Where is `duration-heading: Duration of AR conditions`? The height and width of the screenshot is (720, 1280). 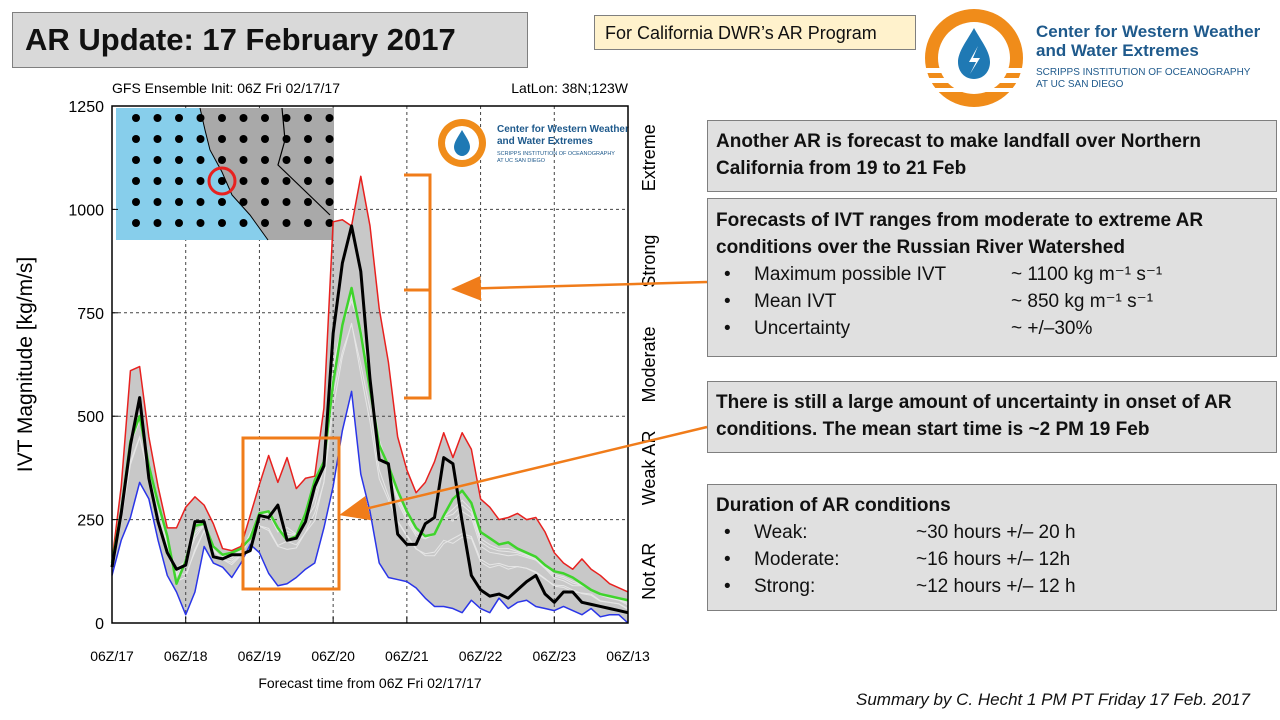
duration-heading: Duration of AR conditions is located at coordinates (833, 505).